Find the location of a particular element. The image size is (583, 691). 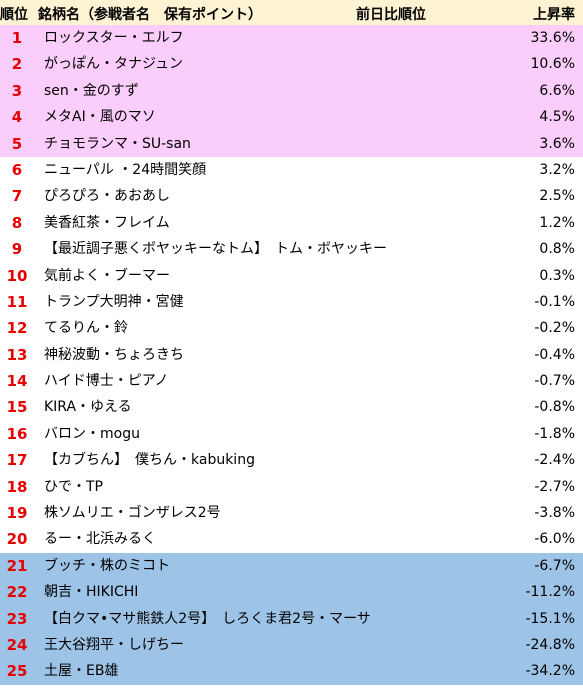

table-row: 14 ハイド博士・ピアノ -0.7% is located at coordinates (291, 381).